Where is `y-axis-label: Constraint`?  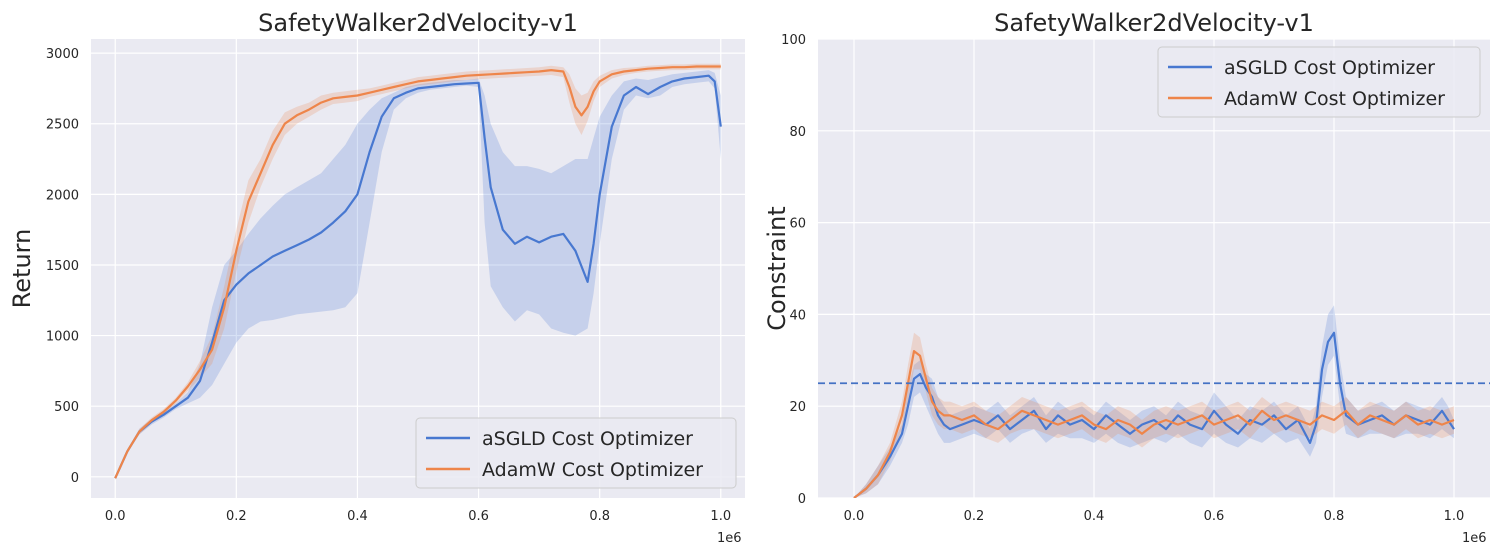
y-axis-label: Constraint is located at coordinates (777, 268).